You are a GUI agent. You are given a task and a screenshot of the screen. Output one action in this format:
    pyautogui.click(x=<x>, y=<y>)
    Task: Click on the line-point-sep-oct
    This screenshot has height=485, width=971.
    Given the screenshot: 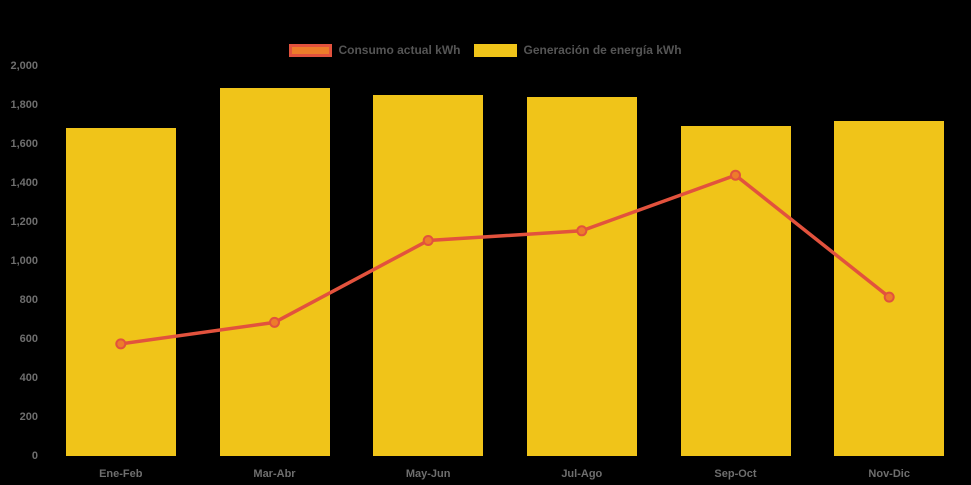 What is the action you would take?
    pyautogui.click(x=735, y=175)
    